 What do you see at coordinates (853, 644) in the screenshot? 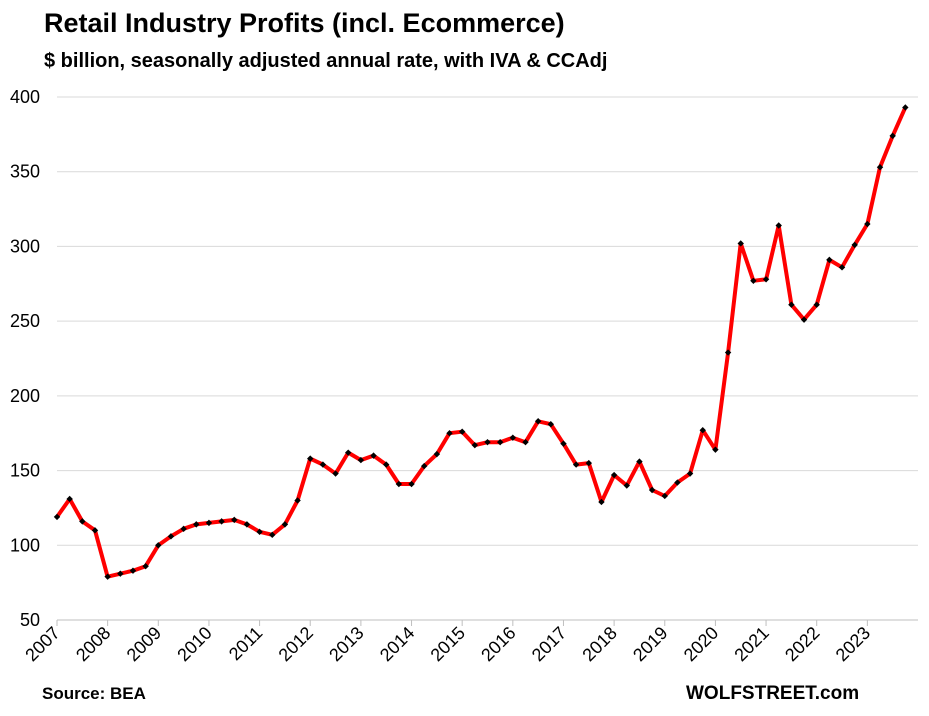
I see `x-tick-label: 2023` at bounding box center [853, 644].